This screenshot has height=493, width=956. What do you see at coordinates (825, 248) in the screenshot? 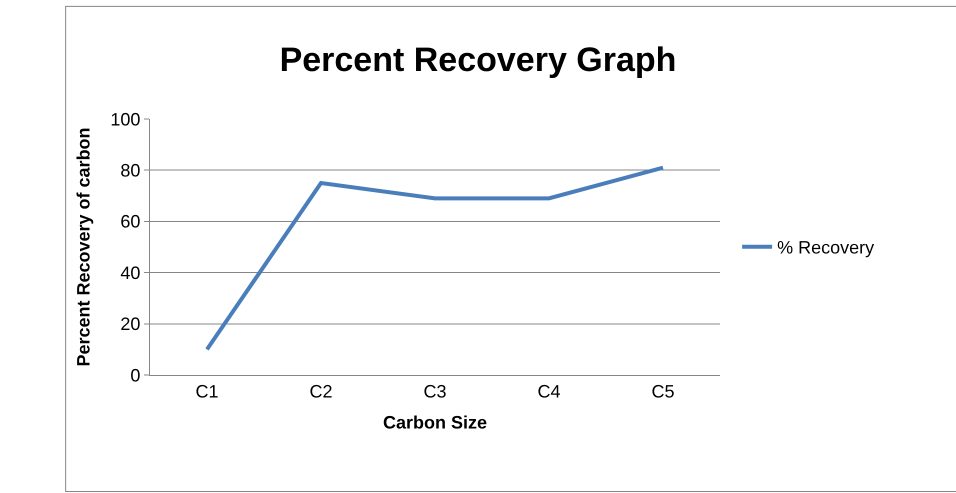
I see `legend-label: % Recovery` at bounding box center [825, 248].